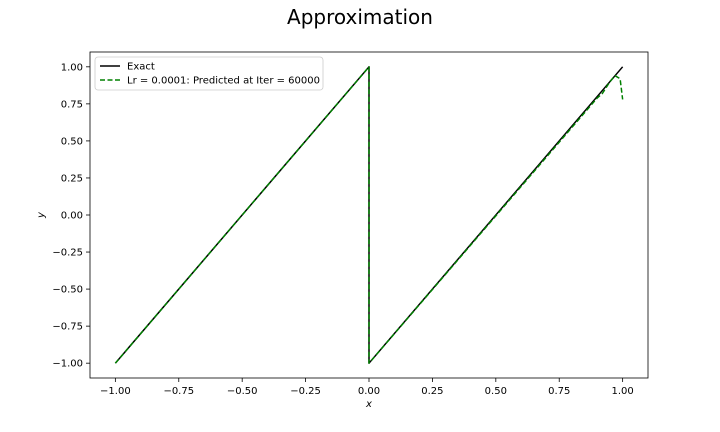 The height and width of the screenshot is (432, 720). Describe the element at coordinates (305, 391) in the screenshot. I see `x-tick-label: −0.25` at that location.